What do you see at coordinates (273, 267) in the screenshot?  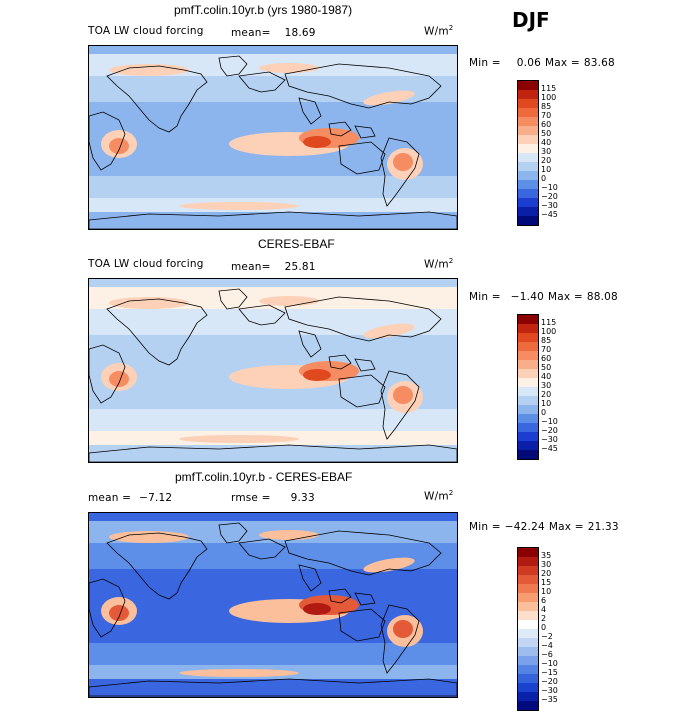 I see `panel2-mean: mean= 25.81` at bounding box center [273, 267].